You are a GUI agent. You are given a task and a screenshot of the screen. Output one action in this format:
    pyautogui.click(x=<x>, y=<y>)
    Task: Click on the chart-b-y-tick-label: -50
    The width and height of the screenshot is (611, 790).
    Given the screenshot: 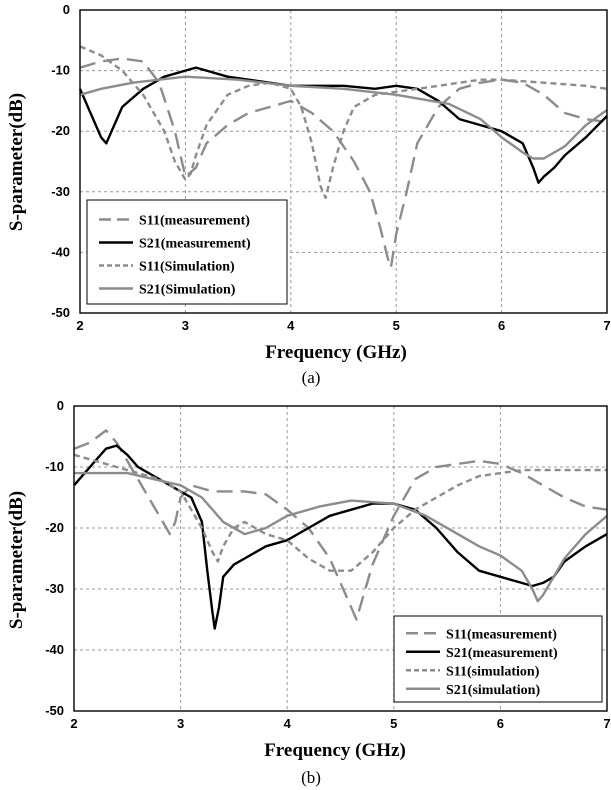 What is the action you would take?
    pyautogui.click(x=54, y=710)
    